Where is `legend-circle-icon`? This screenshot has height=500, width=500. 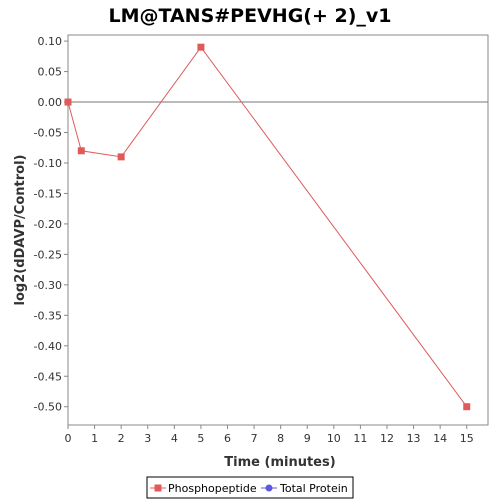 legend-circle-icon is located at coordinates (269, 488).